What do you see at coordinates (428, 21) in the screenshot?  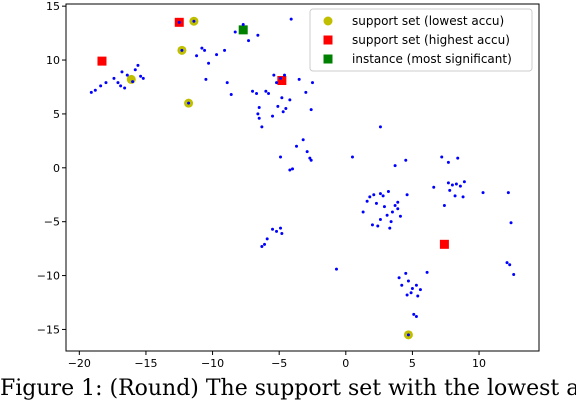 I see `legend-label: support set (lowest accu)` at bounding box center [428, 21].